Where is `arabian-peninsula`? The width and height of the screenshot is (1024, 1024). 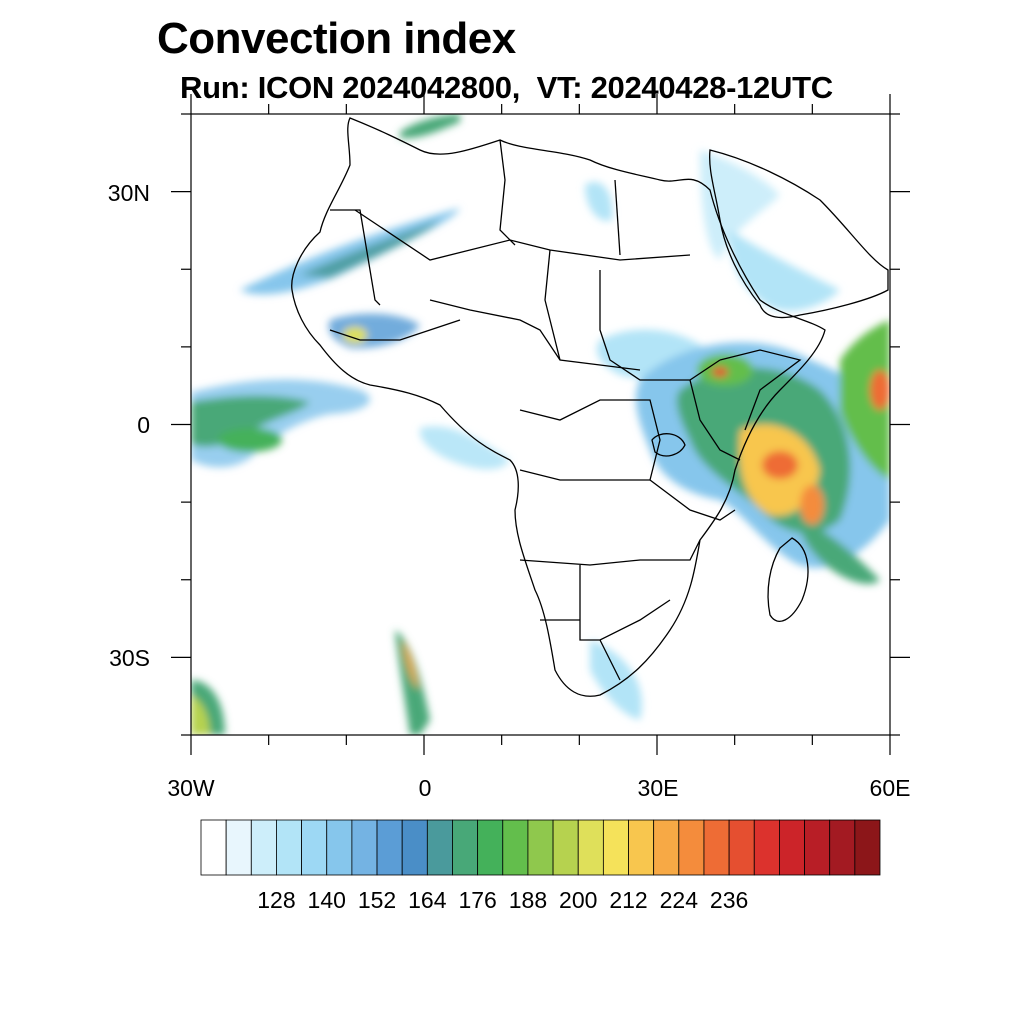
arabian-peninsula is located at coordinates (799, 234).